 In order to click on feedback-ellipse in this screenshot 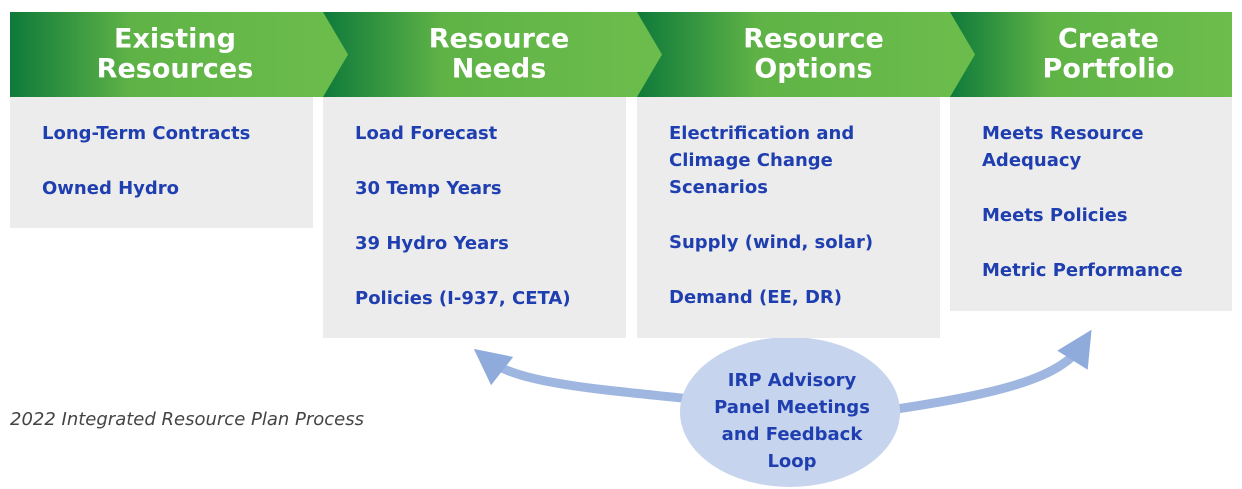, I will do `click(790, 412)`.